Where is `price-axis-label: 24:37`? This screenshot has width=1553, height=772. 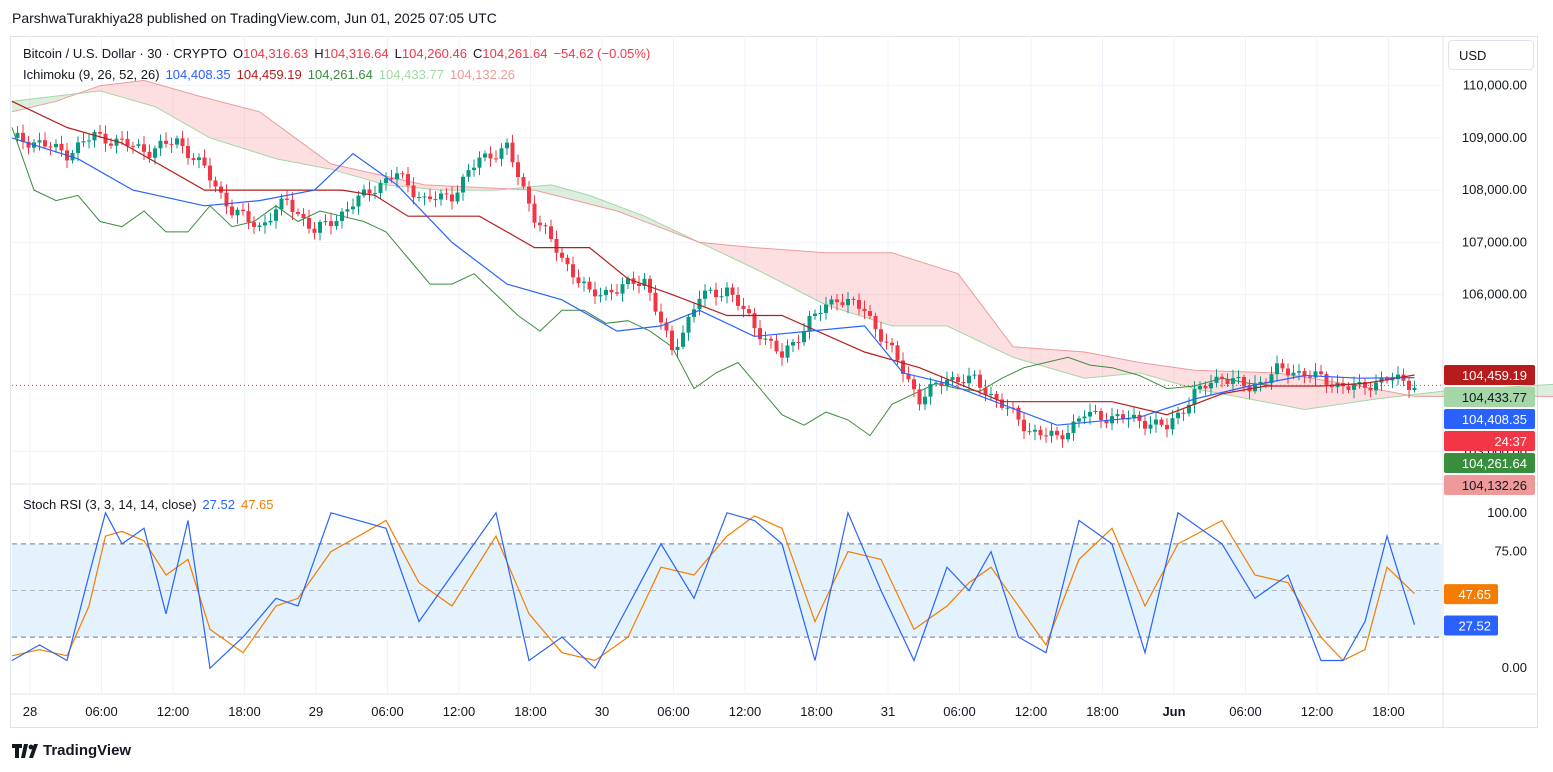
price-axis-label: 24:37 is located at coordinates (1510, 441).